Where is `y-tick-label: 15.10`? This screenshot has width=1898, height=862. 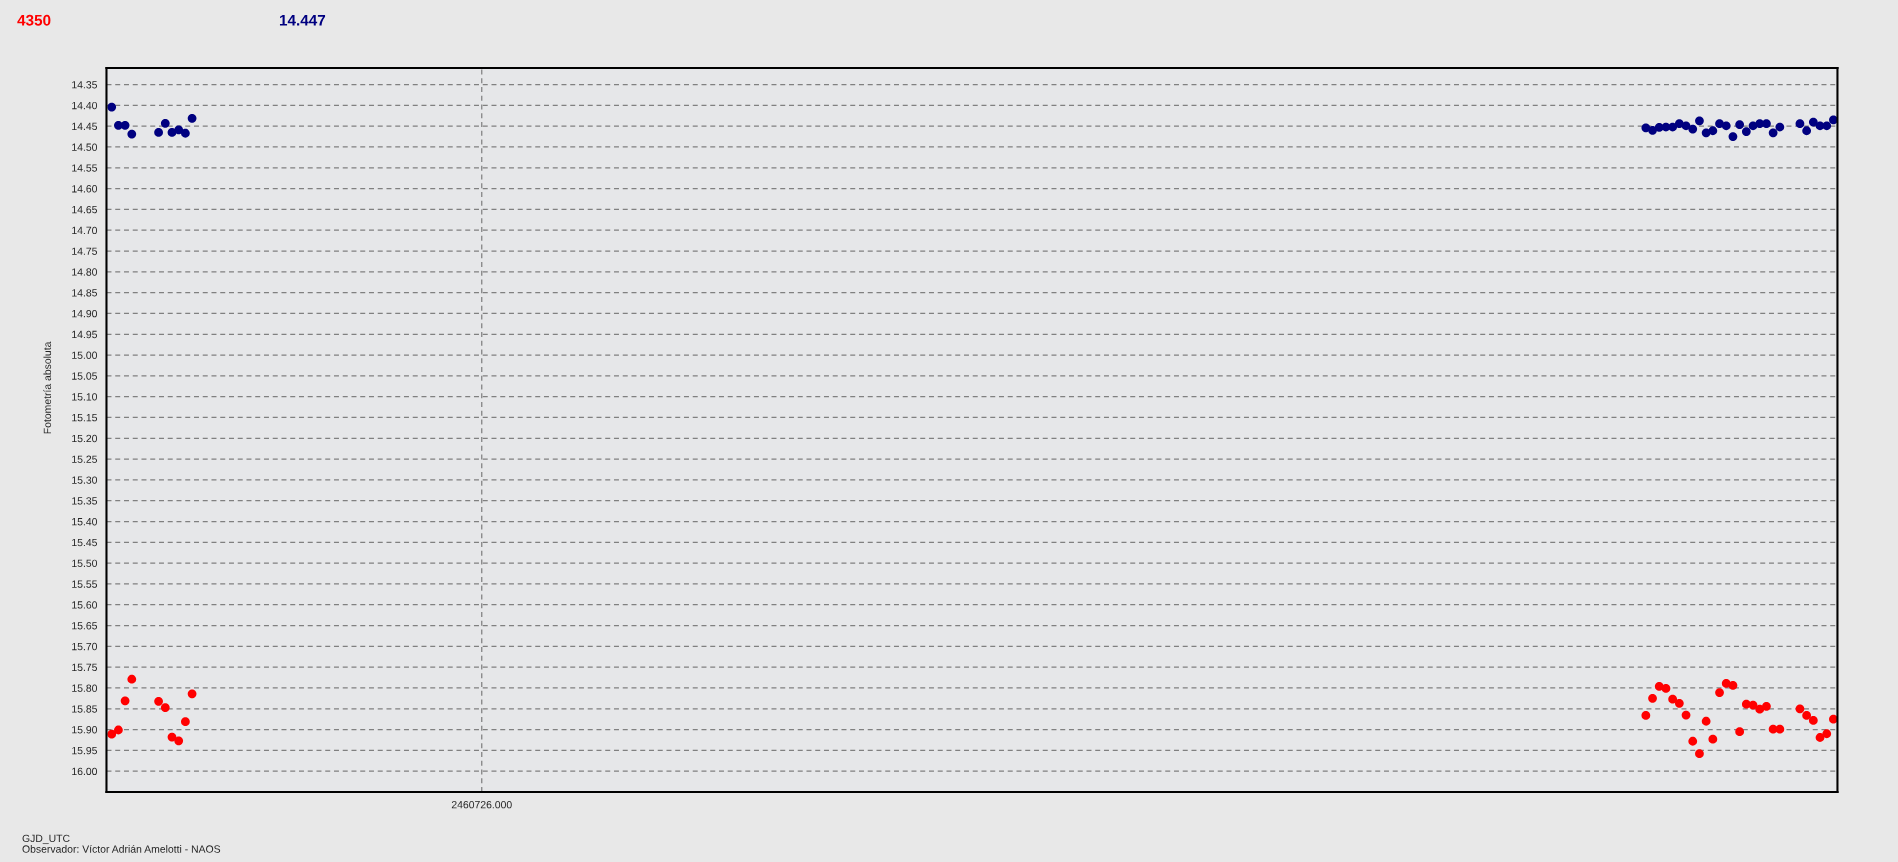 y-tick-label: 15.10 is located at coordinates (85, 397).